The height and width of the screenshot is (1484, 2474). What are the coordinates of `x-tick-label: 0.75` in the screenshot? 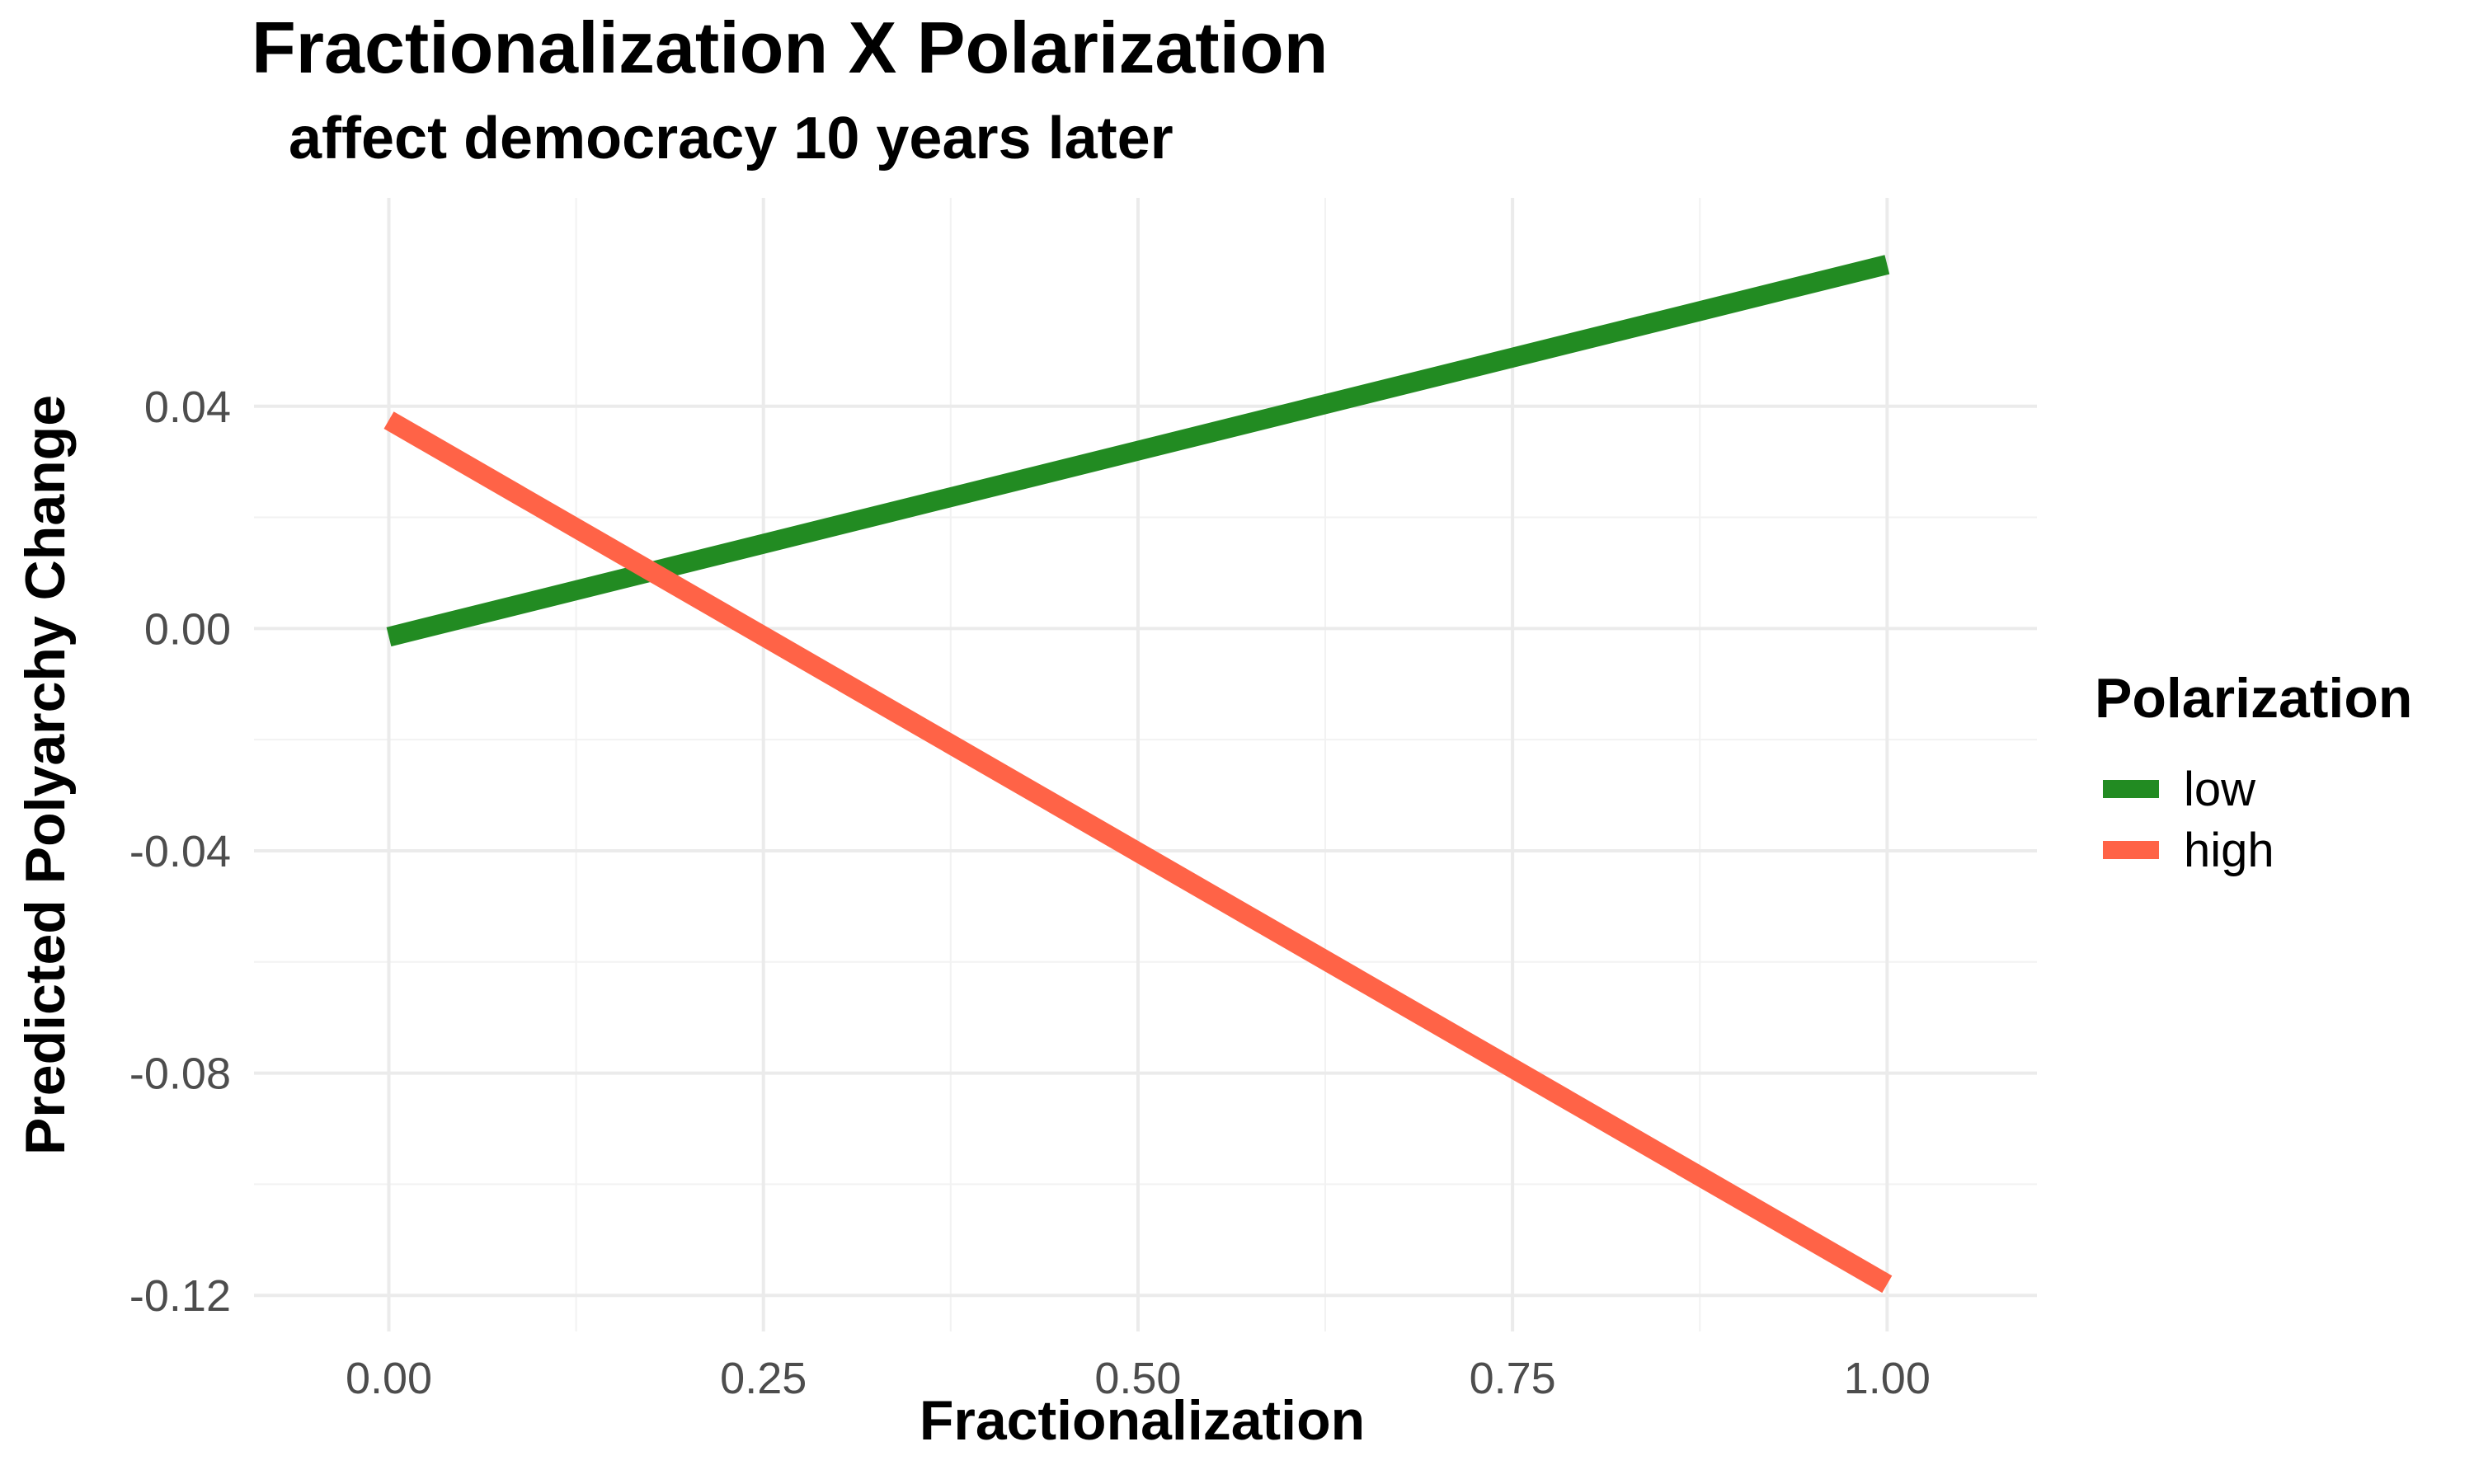 It's located at (1513, 1378).